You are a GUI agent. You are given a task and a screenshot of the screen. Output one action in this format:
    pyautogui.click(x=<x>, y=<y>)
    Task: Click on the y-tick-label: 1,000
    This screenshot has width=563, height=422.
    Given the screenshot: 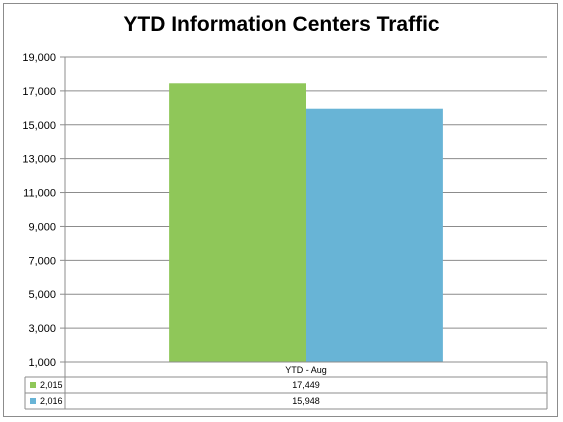 What is the action you would take?
    pyautogui.click(x=42, y=363)
    